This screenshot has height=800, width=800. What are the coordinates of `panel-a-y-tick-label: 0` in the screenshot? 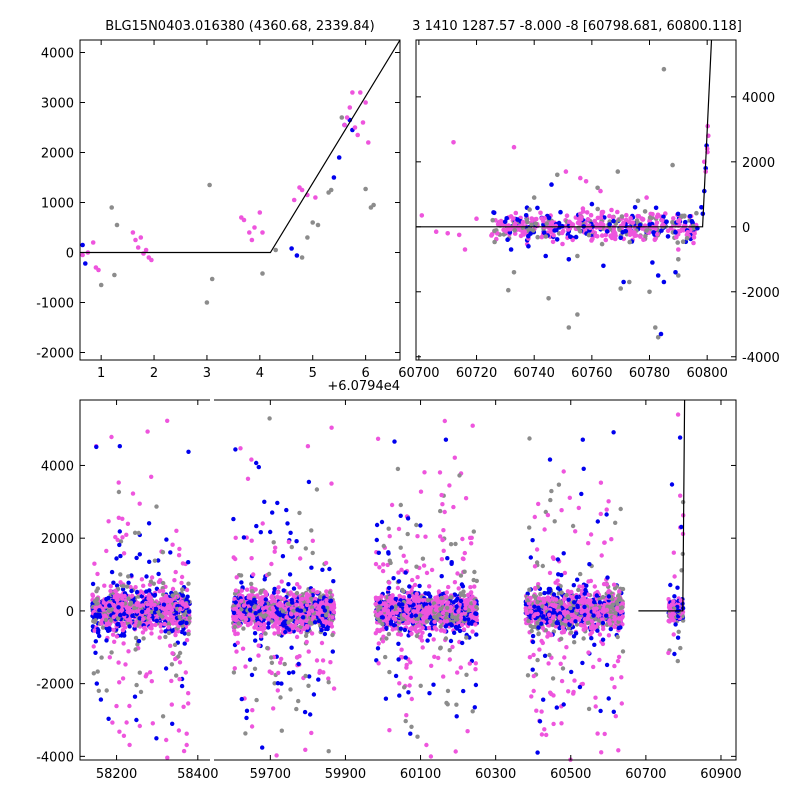 It's located at (70, 254).